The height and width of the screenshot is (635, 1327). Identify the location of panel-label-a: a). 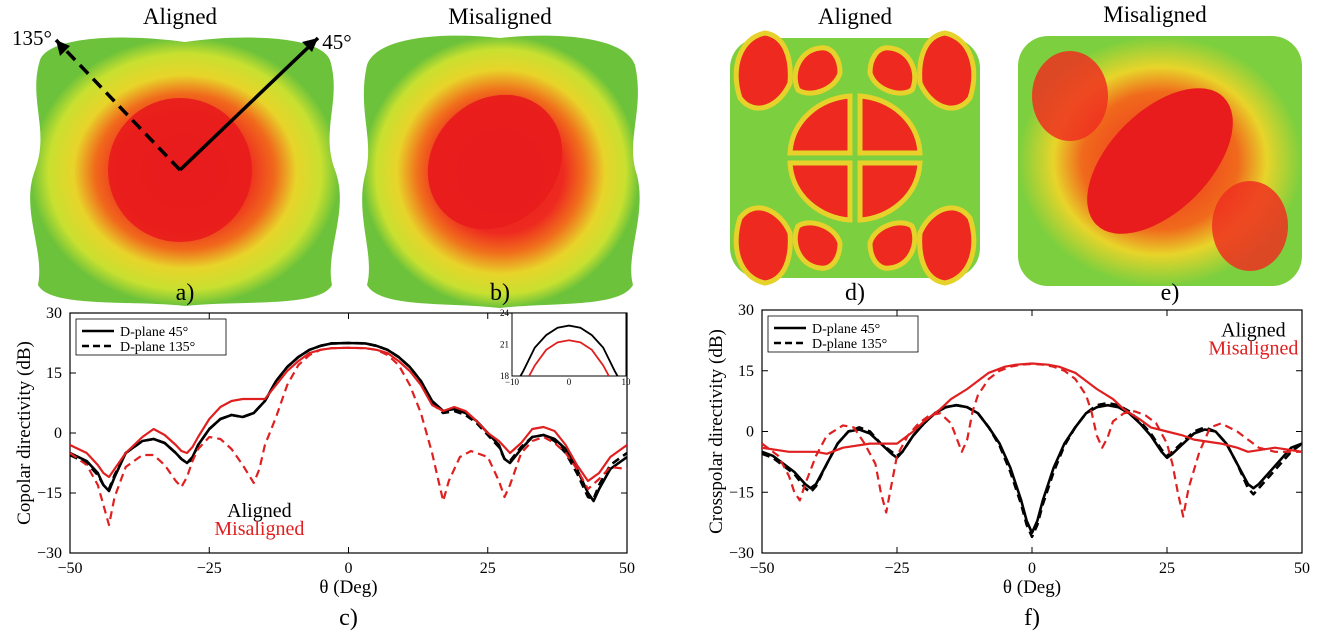
(185, 293).